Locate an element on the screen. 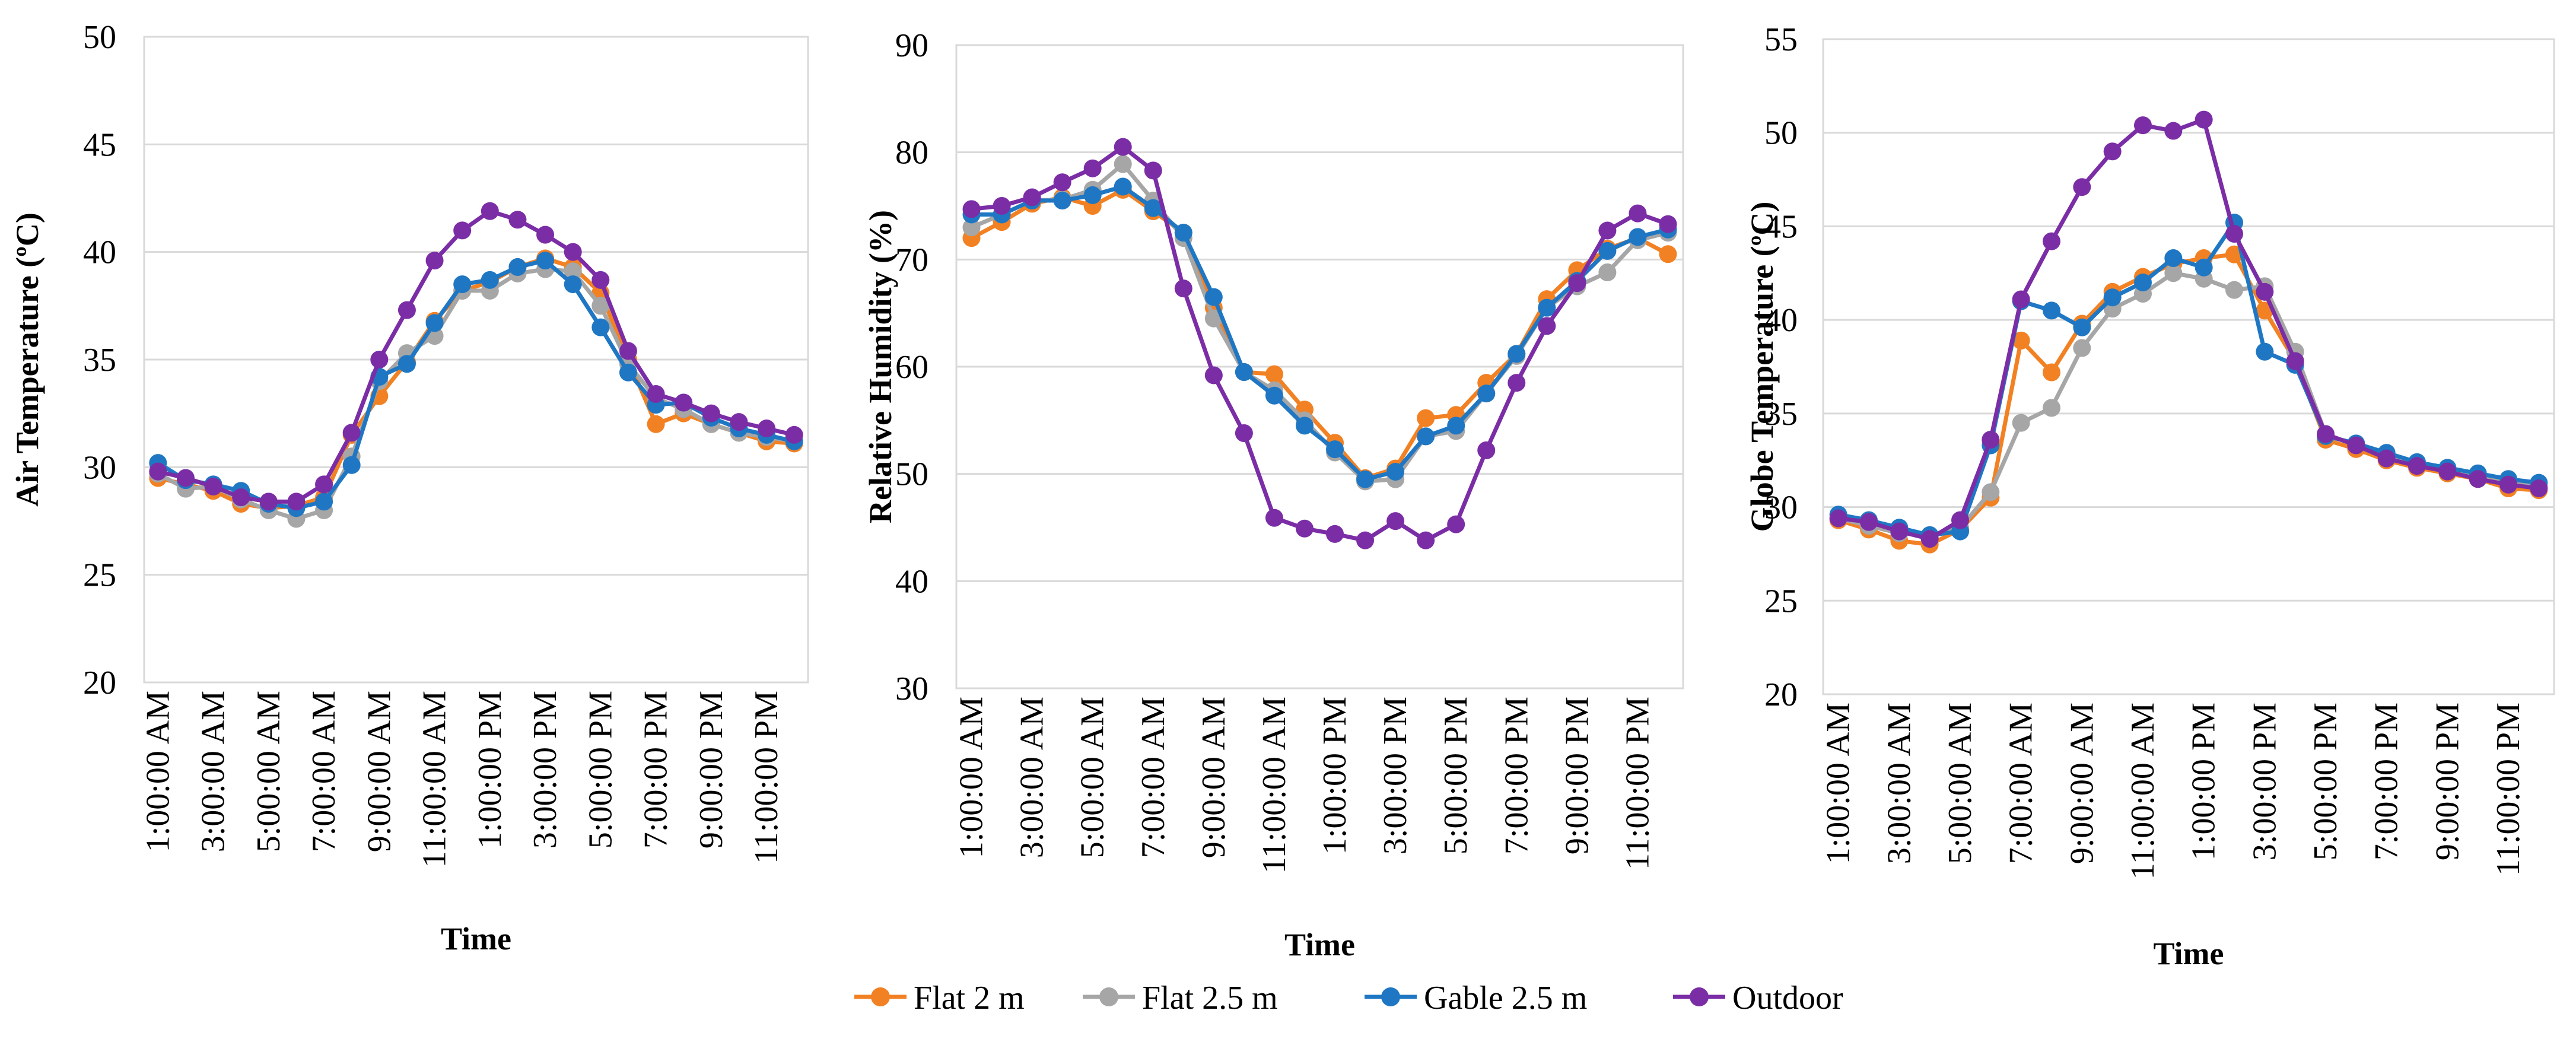 This screenshot has height=1039, width=2576. x-tick-label: 11:00:00 AM is located at coordinates (2143, 791).